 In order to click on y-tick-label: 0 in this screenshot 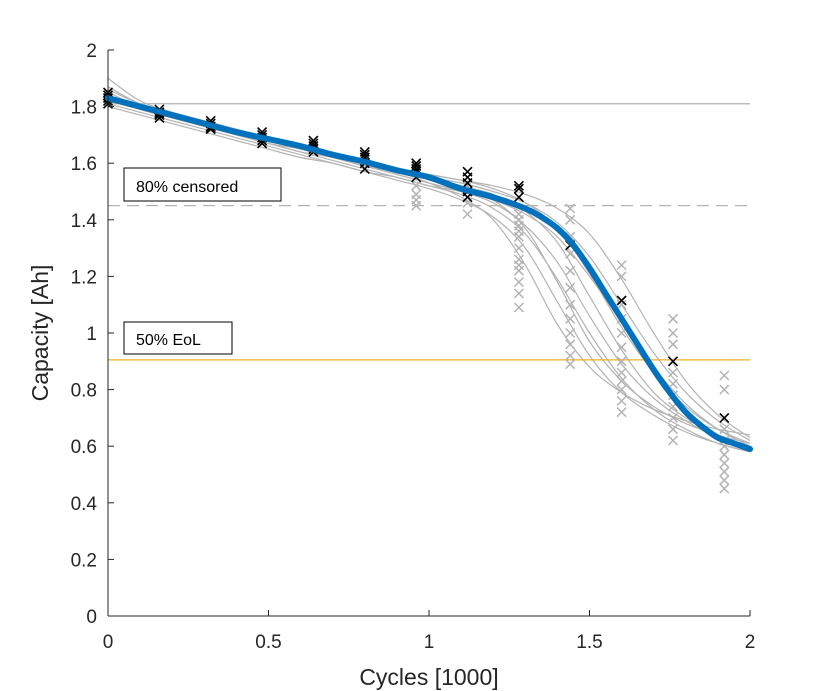, I will do `click(91, 617)`.